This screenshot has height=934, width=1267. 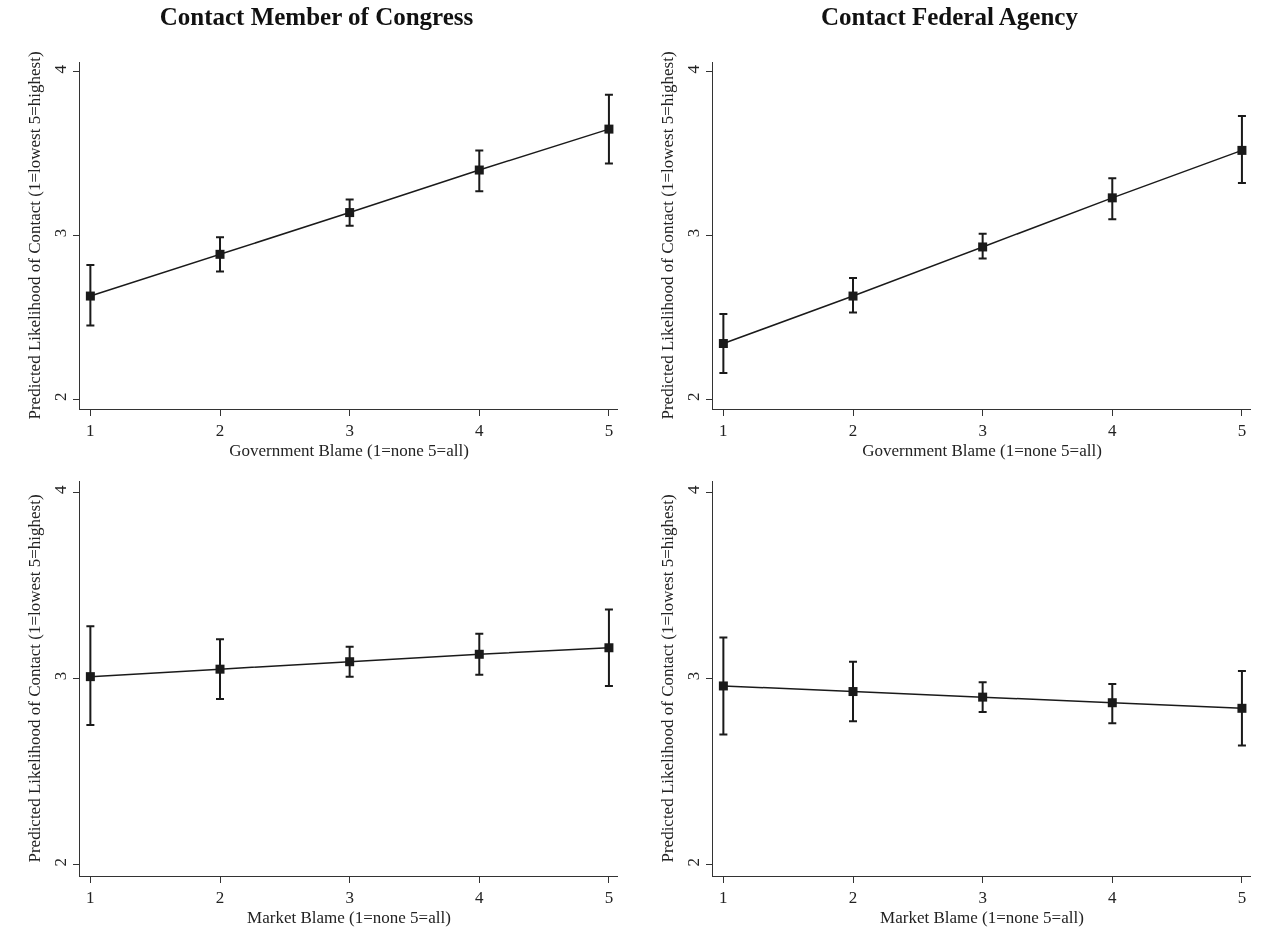 What do you see at coordinates (950, 16) in the screenshot?
I see `chart-title: Contact Federal Agency` at bounding box center [950, 16].